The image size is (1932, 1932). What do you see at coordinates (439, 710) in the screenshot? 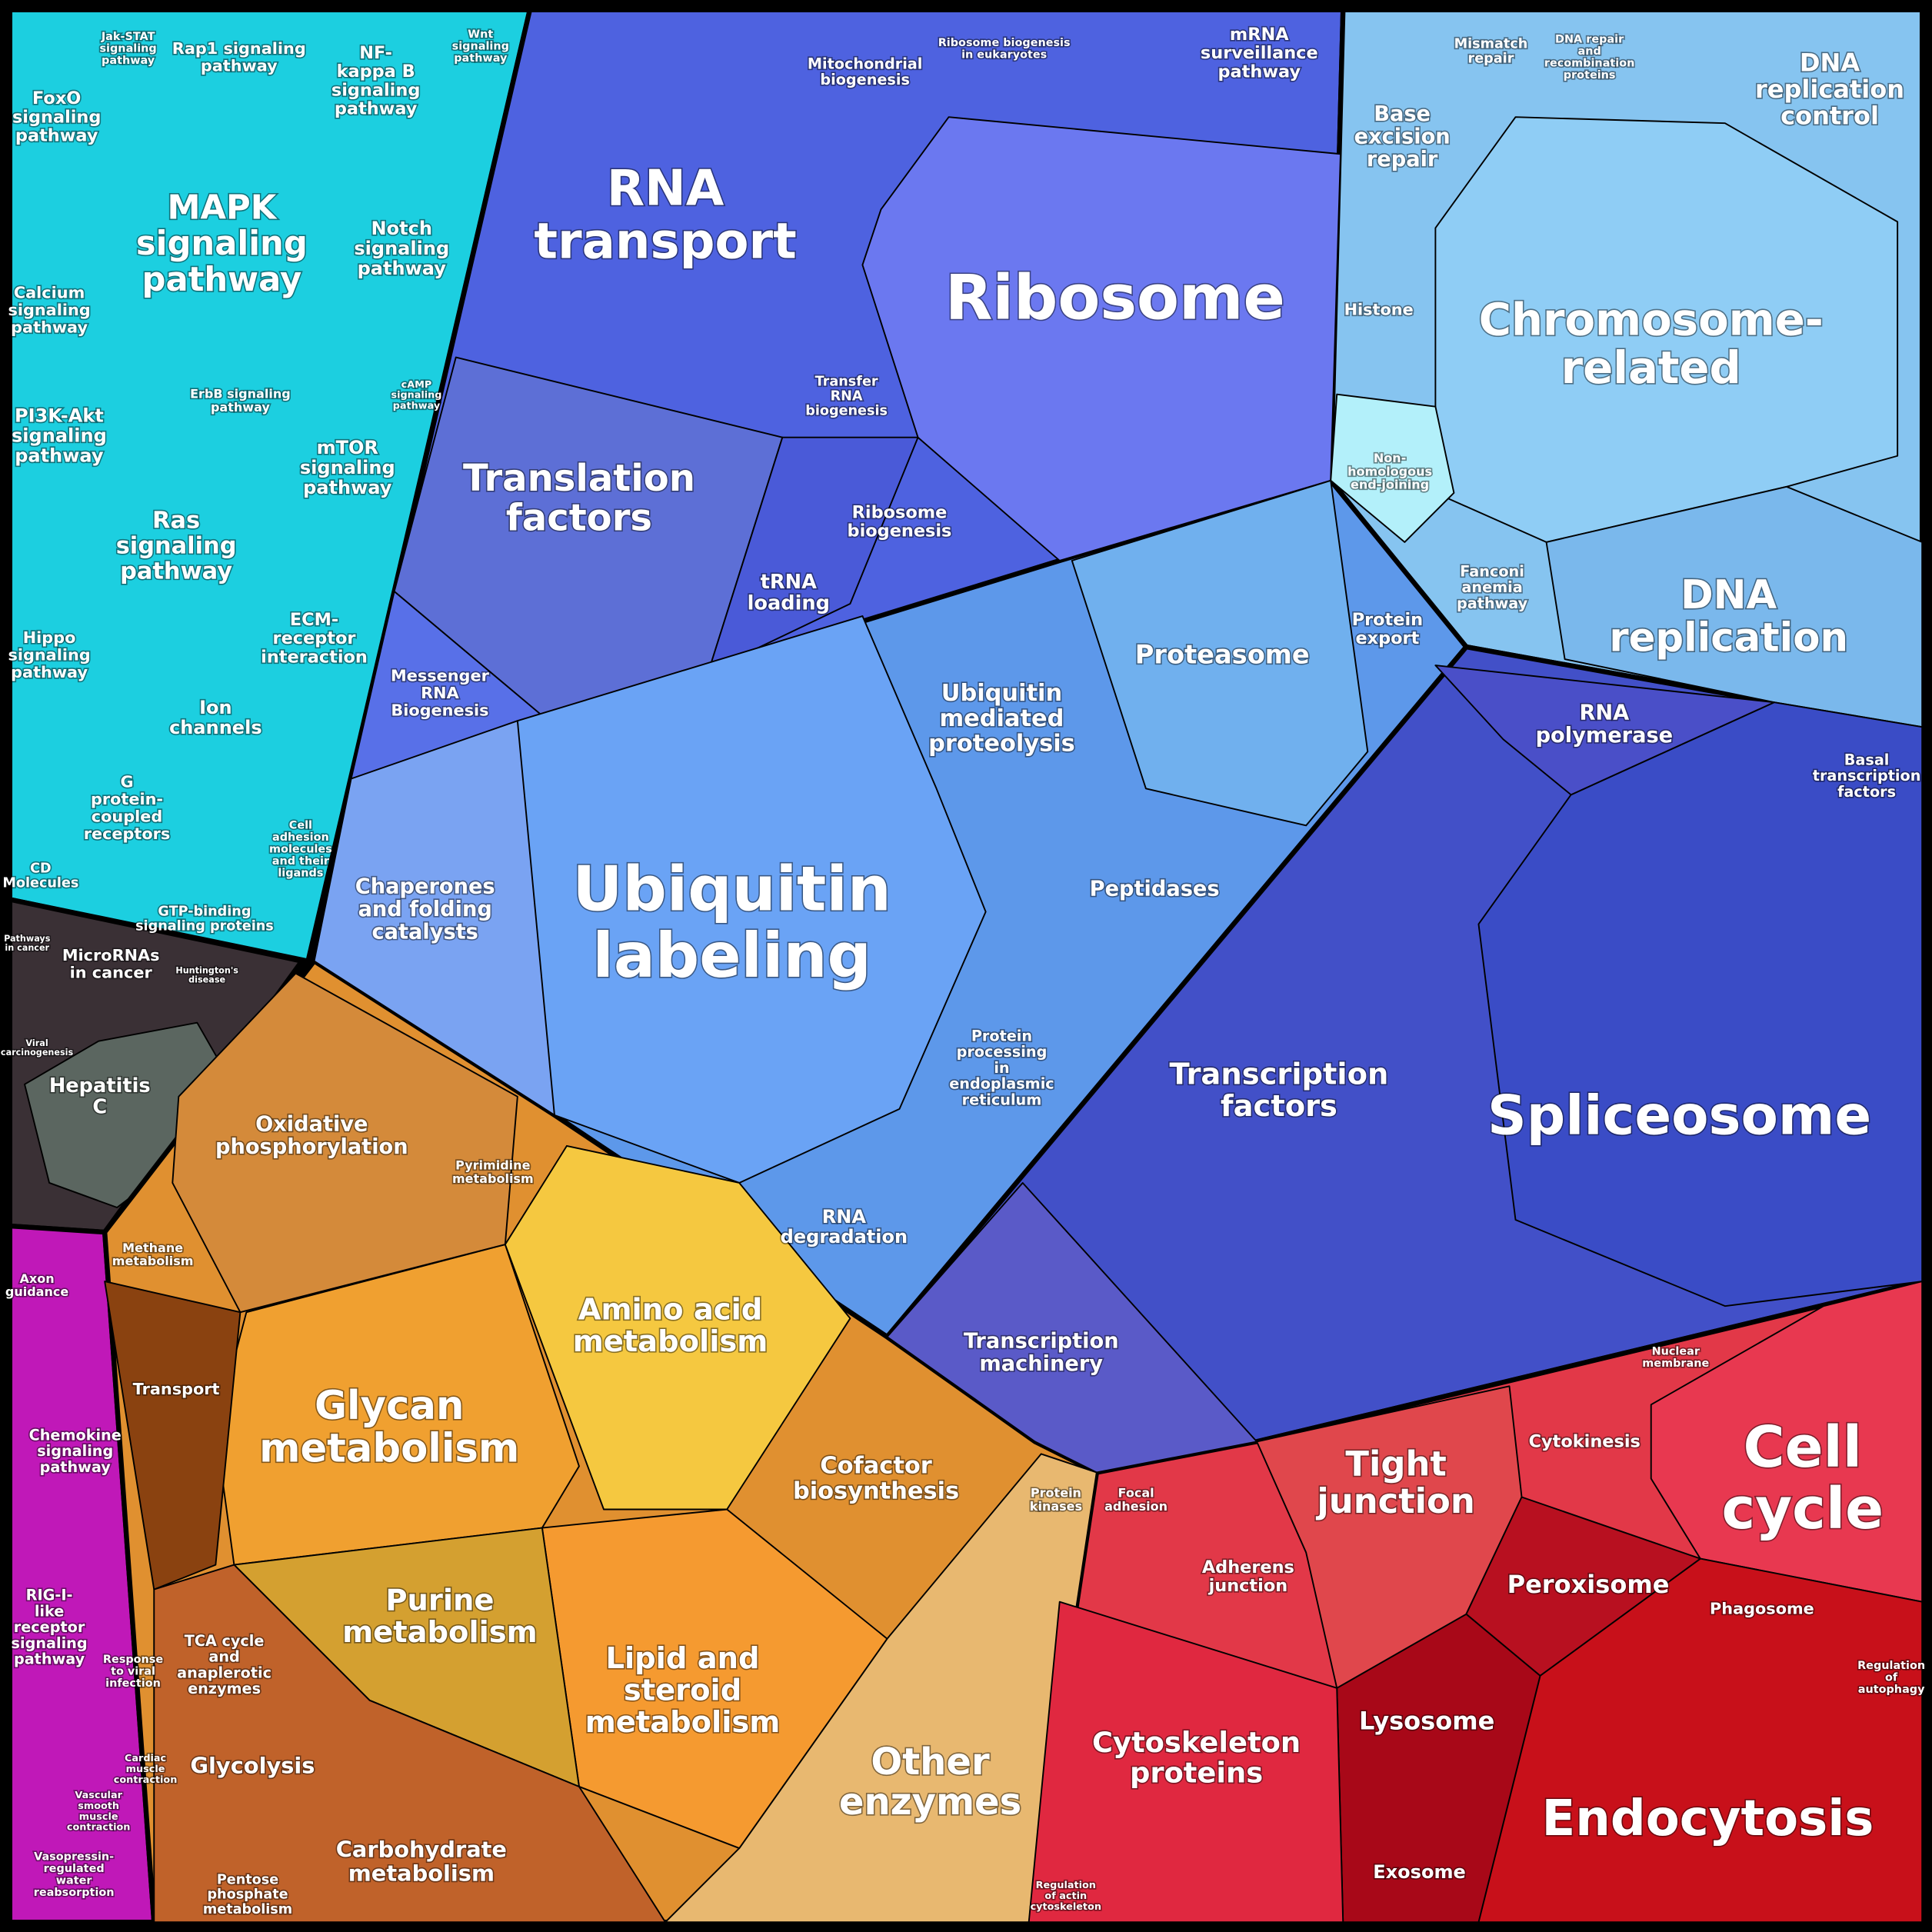
I see `label-line: Biogenesis` at bounding box center [439, 710].